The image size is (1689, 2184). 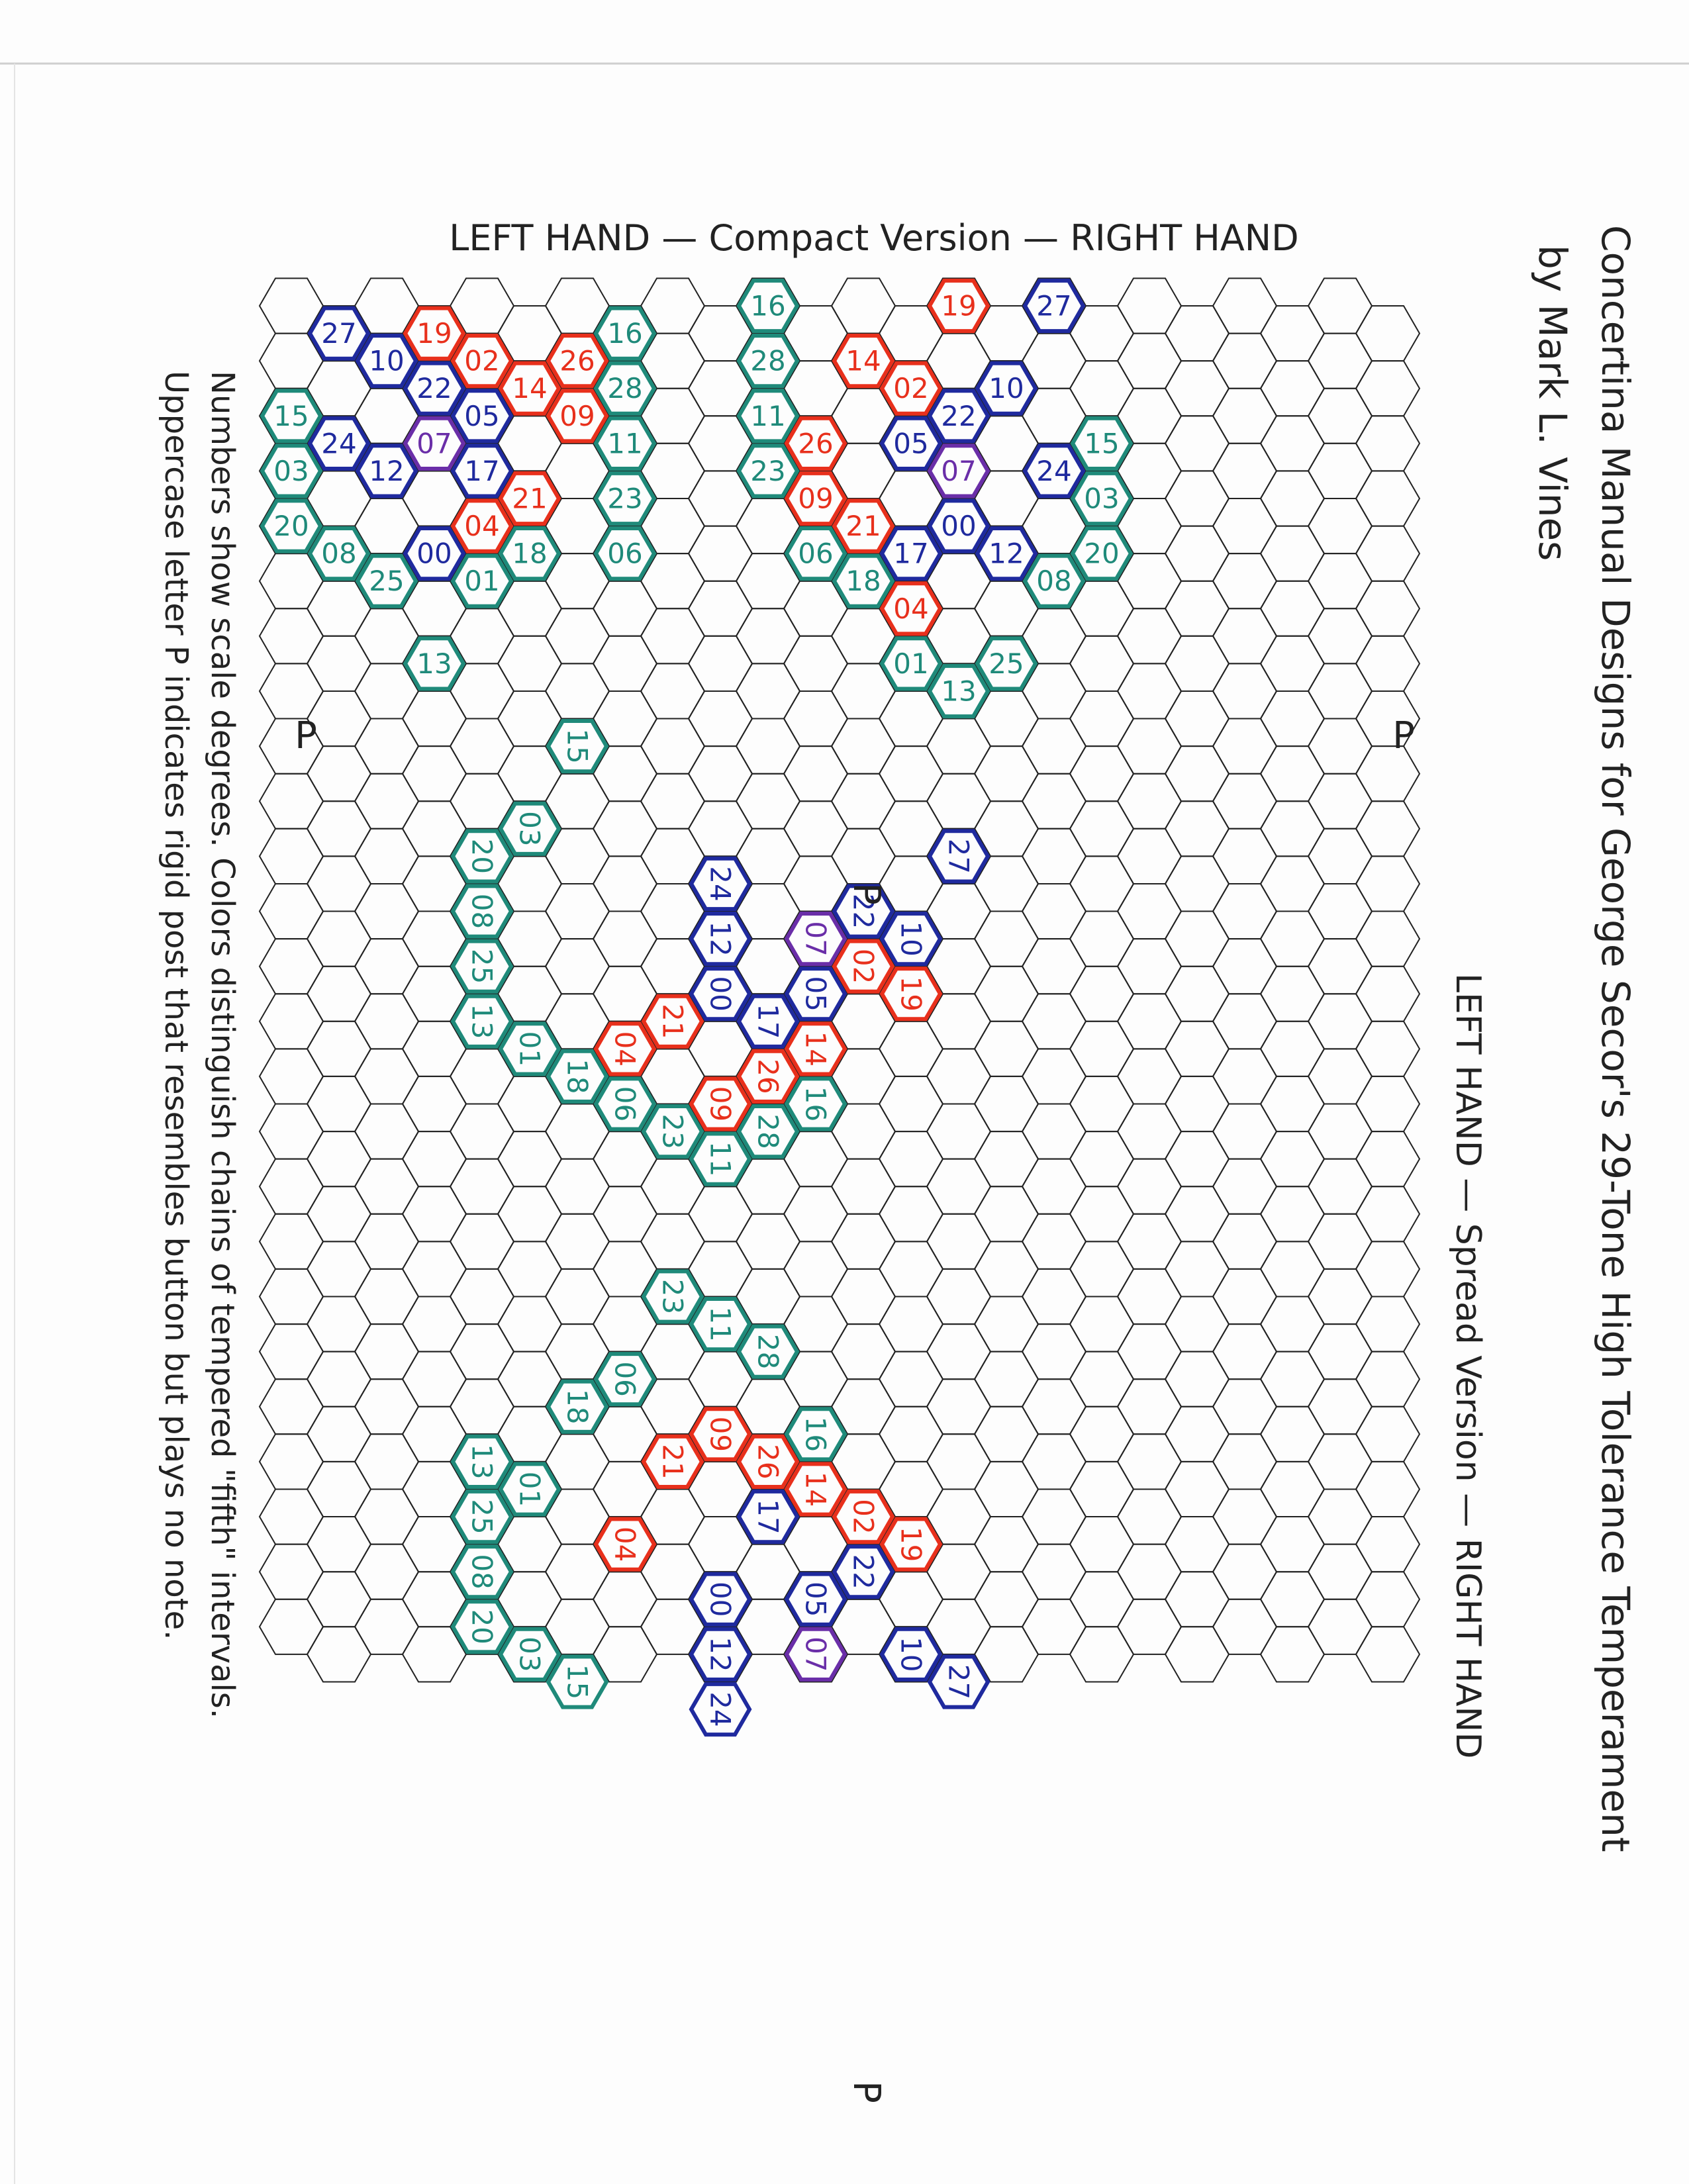 I want to click on note-button: 00, so click(x=721, y=1599).